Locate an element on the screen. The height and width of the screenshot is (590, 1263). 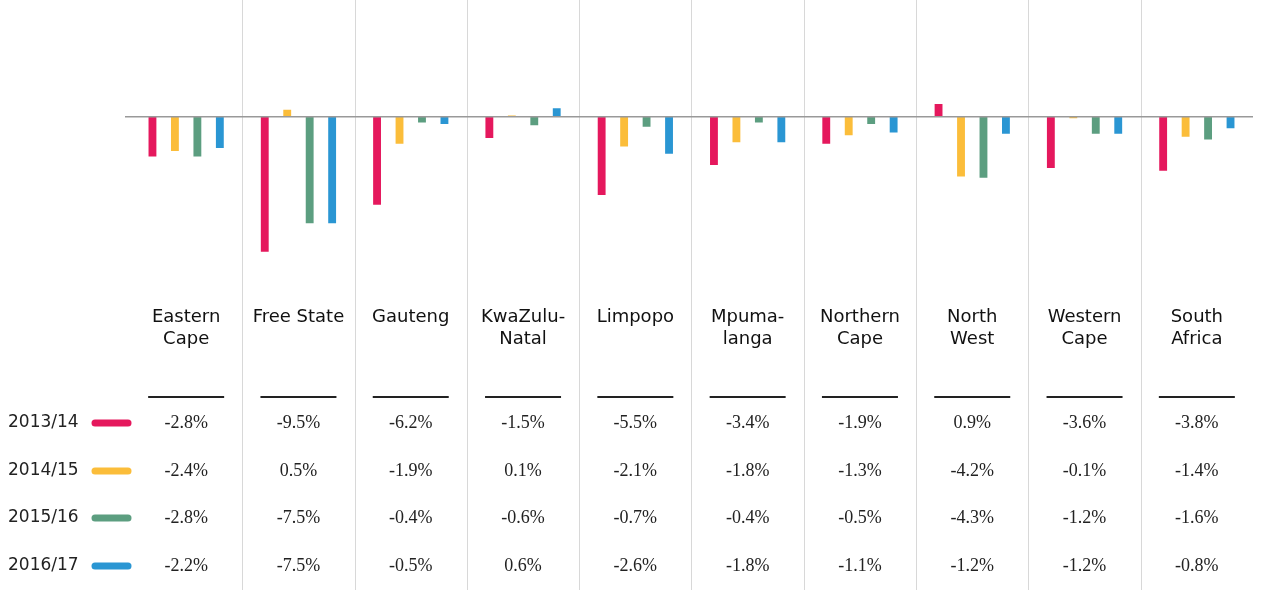
data-label: -0.1% is located at coordinates (1084, 469).